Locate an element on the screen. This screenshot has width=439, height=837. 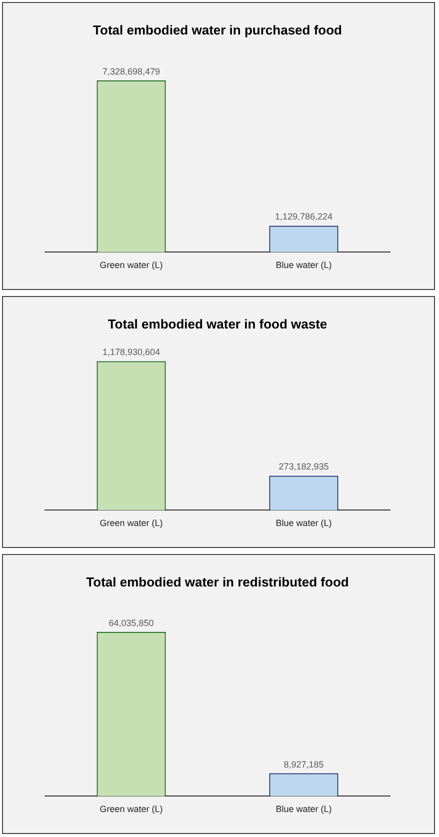
chart-title: Total embodied water in food waste is located at coordinates (218, 324).